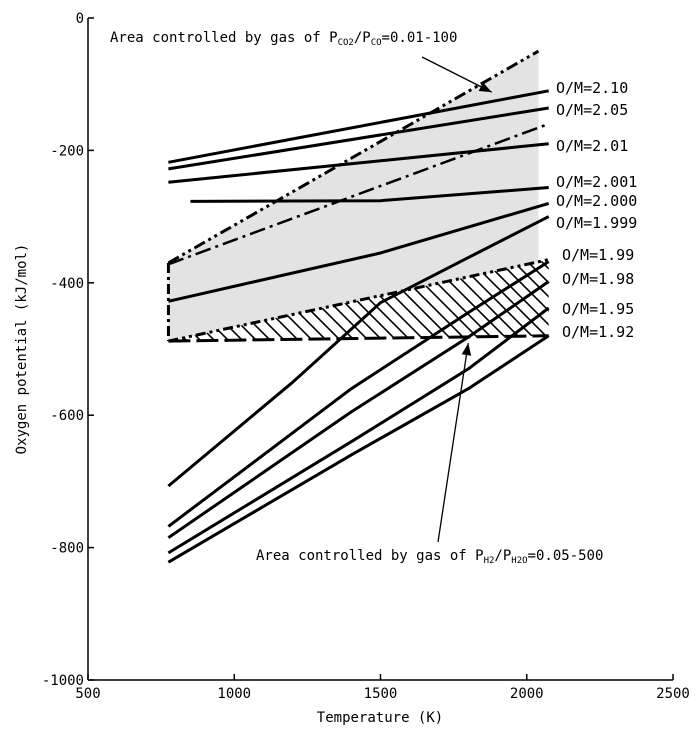 The image size is (697, 729). Describe the element at coordinates (22, 349) in the screenshot. I see `y-axis-label: Oxygen potential (kJ/mol)` at that location.